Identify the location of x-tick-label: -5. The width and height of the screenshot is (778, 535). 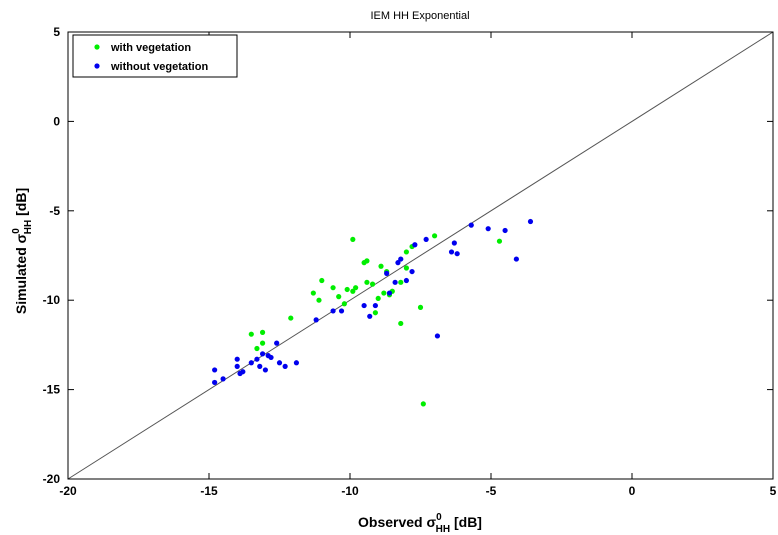
(491, 491).